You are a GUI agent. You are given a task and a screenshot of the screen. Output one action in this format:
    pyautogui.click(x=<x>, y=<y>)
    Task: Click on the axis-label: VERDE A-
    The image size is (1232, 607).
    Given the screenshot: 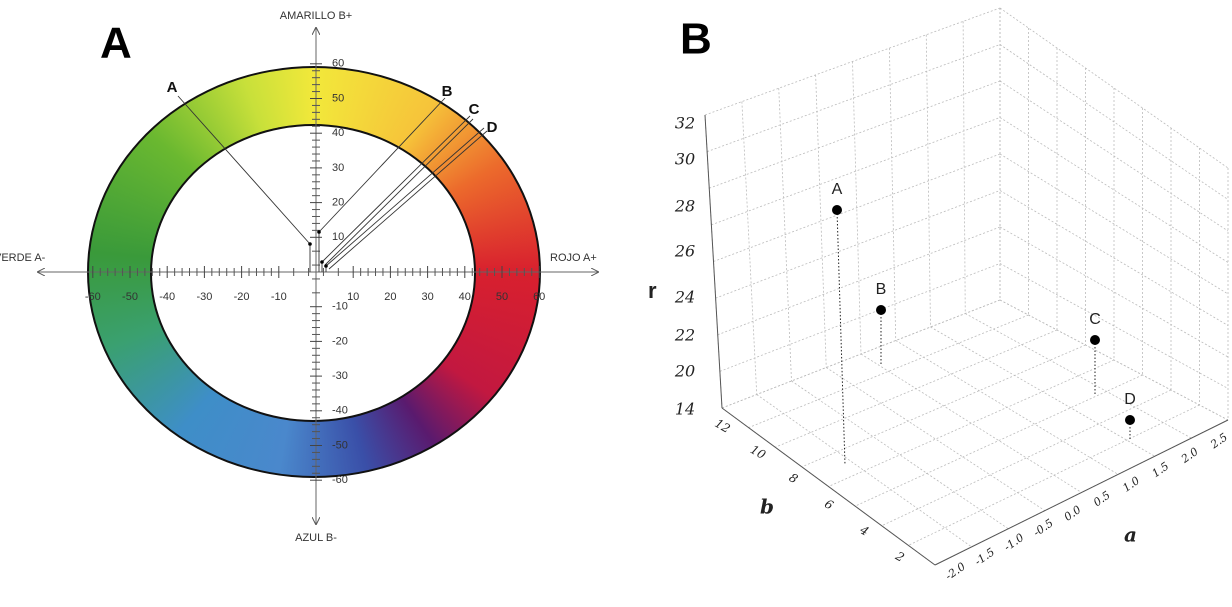 What is the action you would take?
    pyautogui.click(x=23, y=258)
    